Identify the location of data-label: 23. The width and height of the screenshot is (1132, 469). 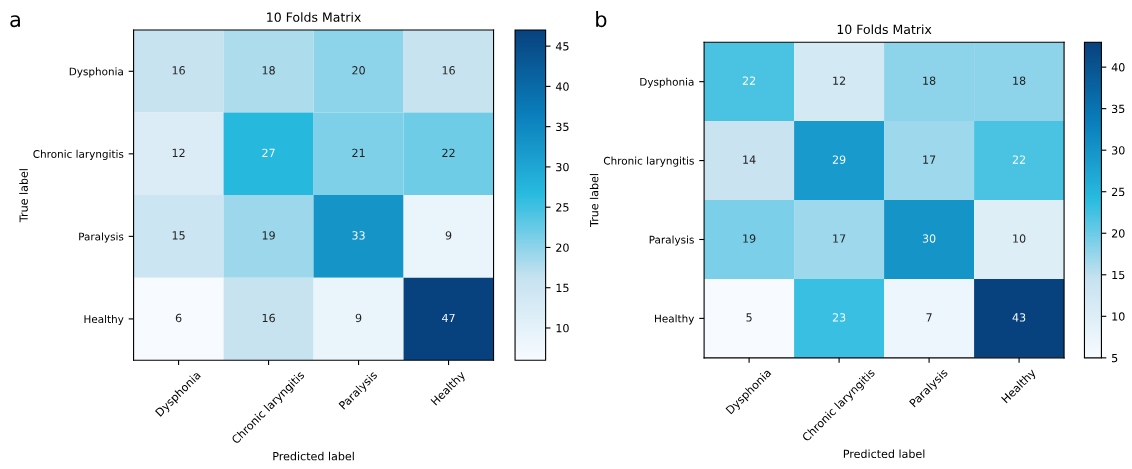
(839, 317).